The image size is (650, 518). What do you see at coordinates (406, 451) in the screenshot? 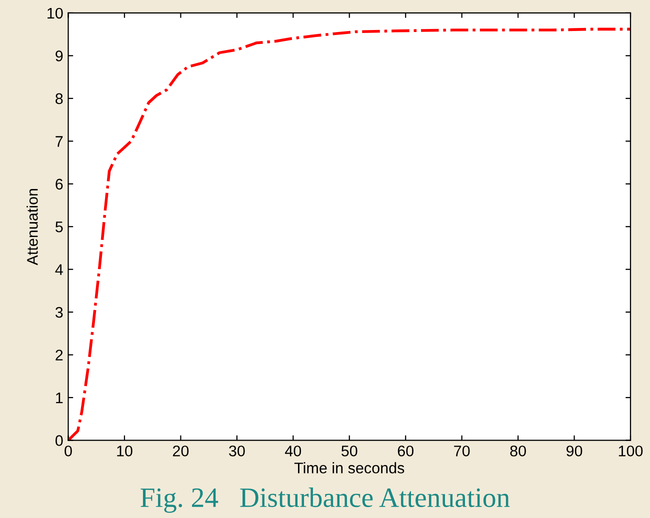
I see `x-tick-label: 60` at bounding box center [406, 451].